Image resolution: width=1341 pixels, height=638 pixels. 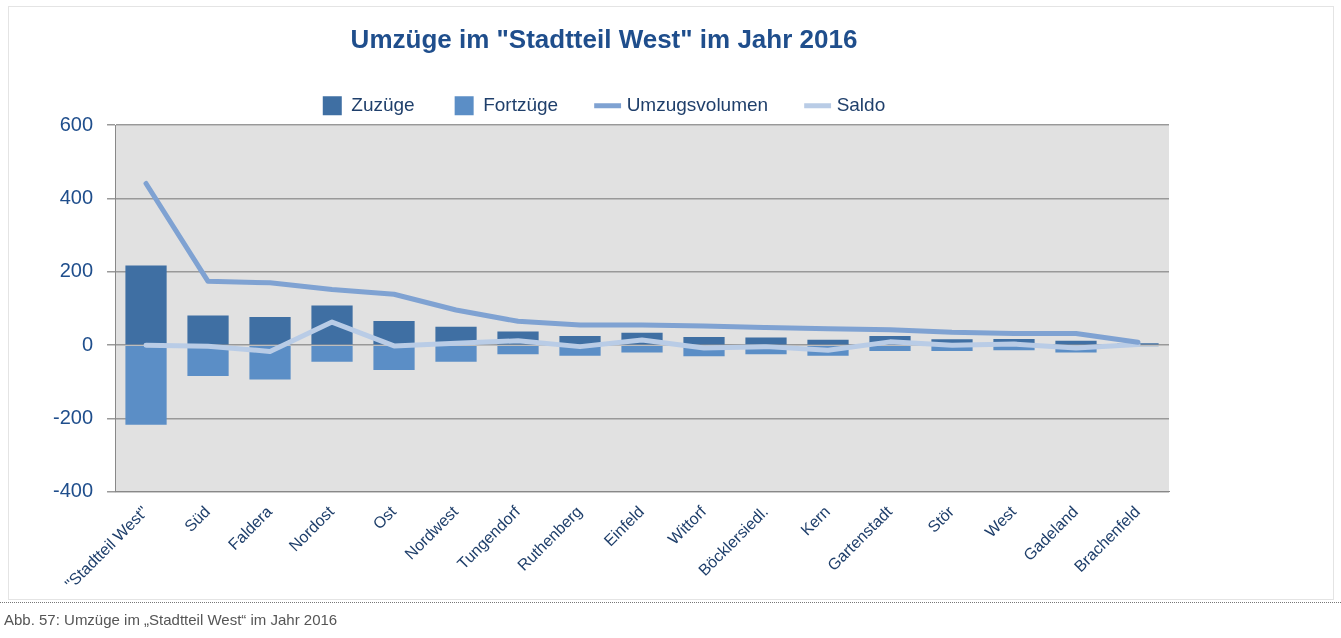 I want to click on legend-label: Zuzüge, so click(x=383, y=104).